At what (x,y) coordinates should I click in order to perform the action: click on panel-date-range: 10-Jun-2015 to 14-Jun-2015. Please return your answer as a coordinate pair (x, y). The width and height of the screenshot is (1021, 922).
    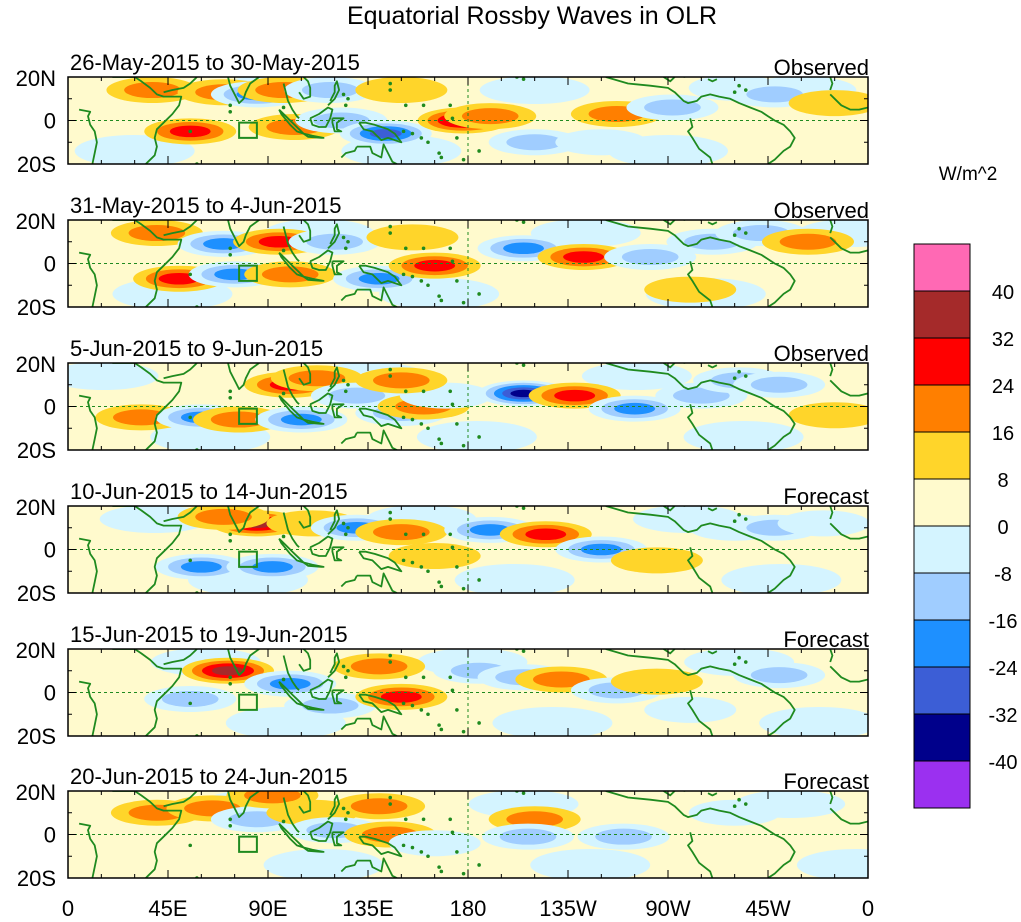
    Looking at the image, I should click on (209, 491).